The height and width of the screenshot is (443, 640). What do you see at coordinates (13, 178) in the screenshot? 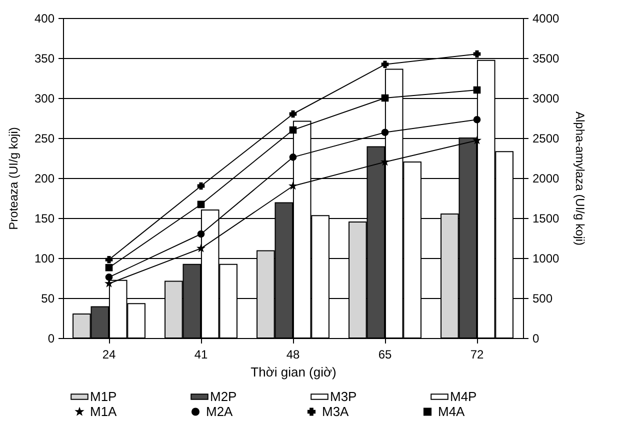
I see `y-axis-title: Proteaza (UI/g koji)` at bounding box center [13, 178].